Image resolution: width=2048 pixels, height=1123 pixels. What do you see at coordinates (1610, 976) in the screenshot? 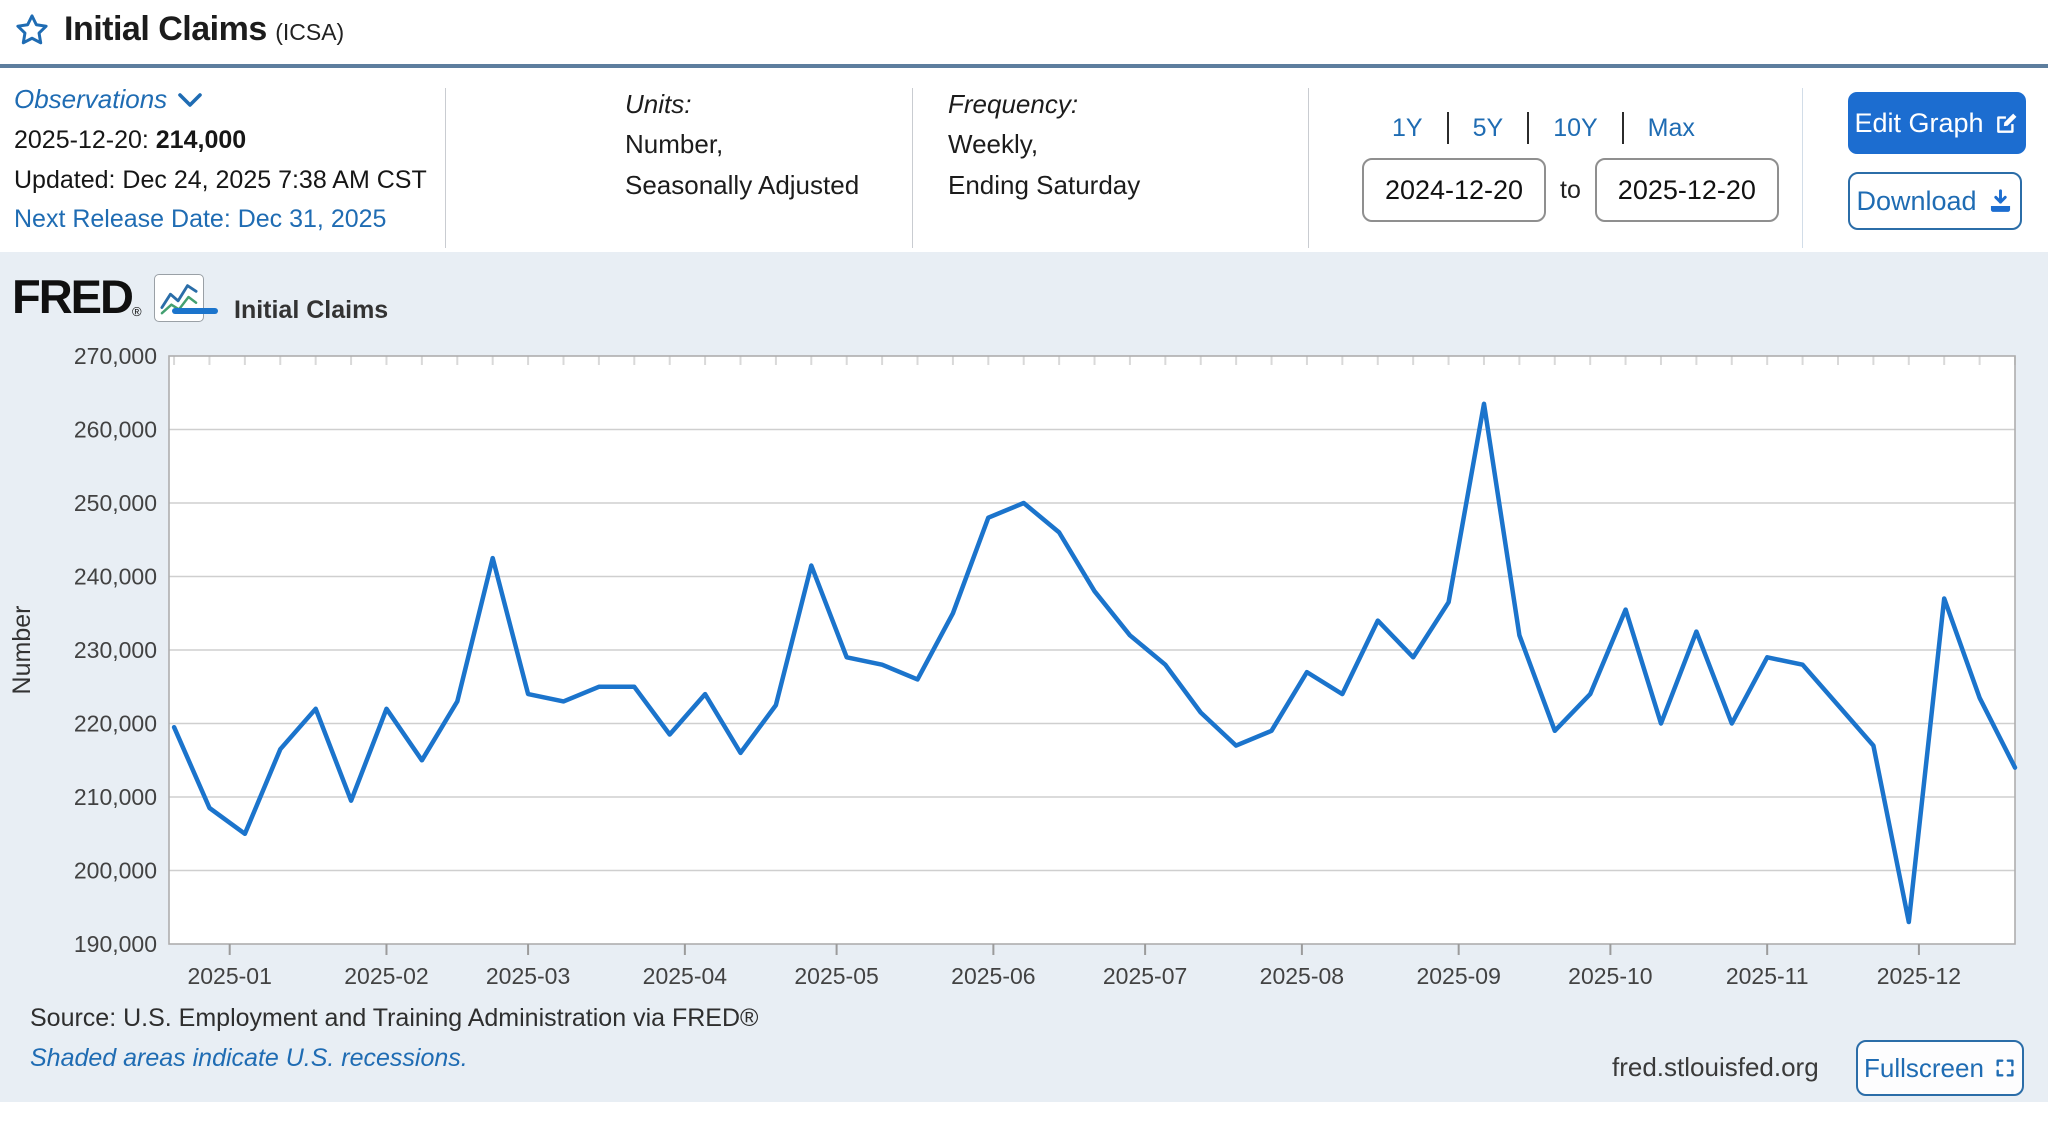
I see `svg-text: 2025-10` at bounding box center [1610, 976].